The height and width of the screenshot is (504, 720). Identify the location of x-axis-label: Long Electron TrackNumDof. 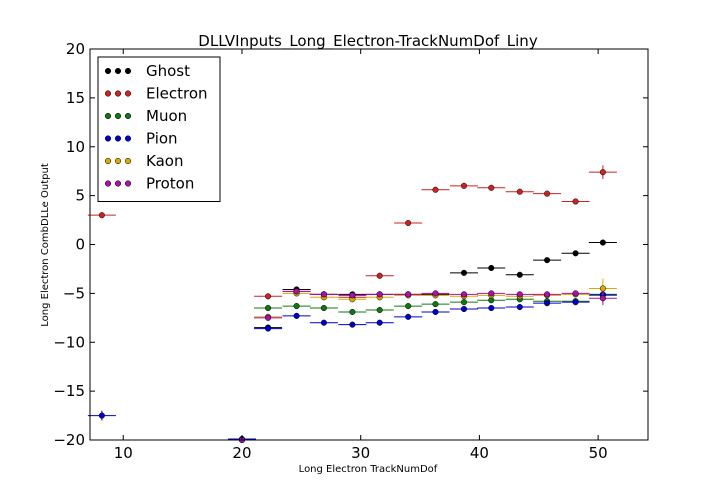
(368, 469).